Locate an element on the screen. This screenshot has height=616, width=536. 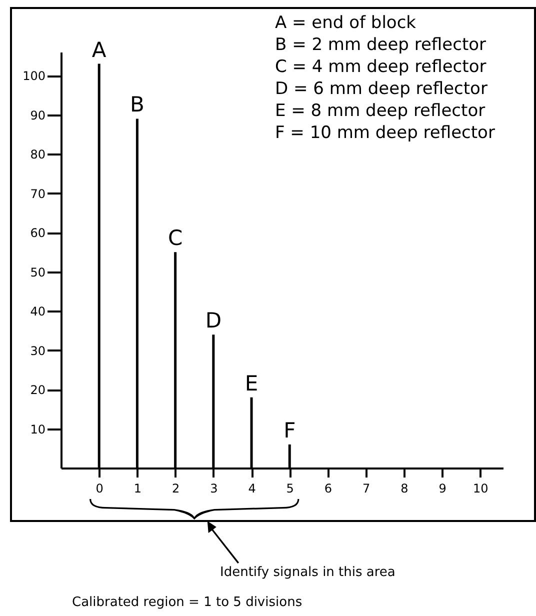
x-tick-label: 6 is located at coordinates (328, 489).